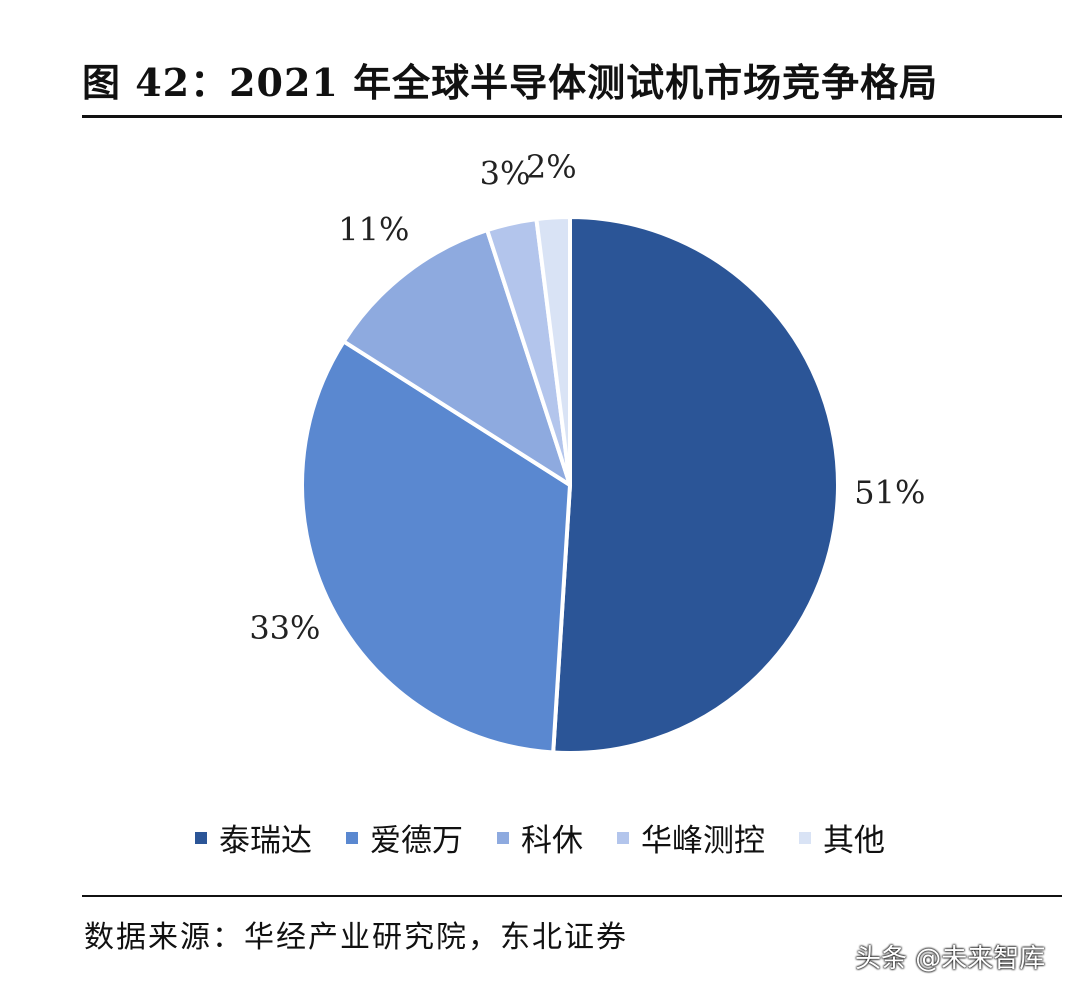 This screenshot has height=995, width=1080. I want to click on pie-value-label: 11%, so click(373, 230).